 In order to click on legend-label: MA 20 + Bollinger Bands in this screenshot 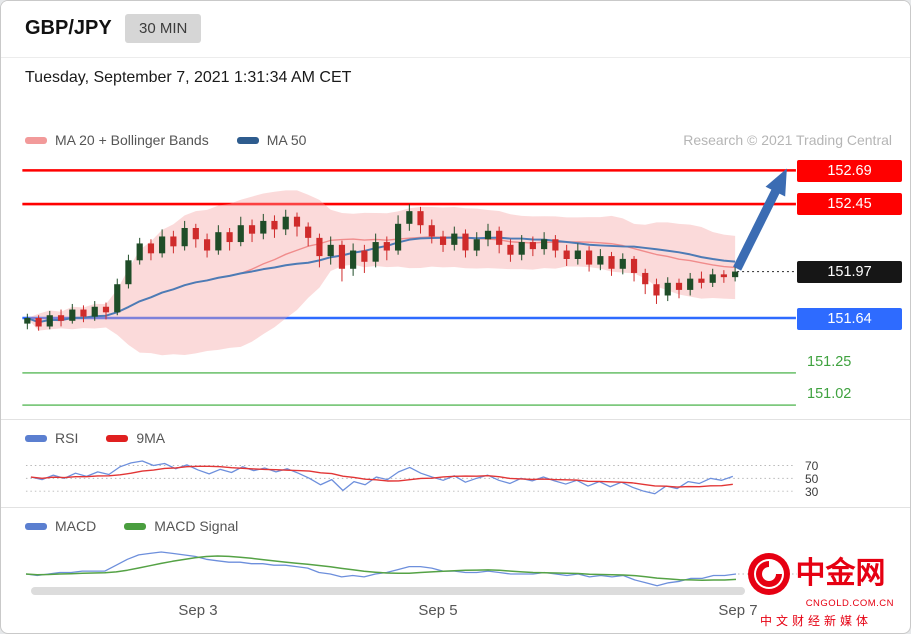, I will do `click(132, 140)`.